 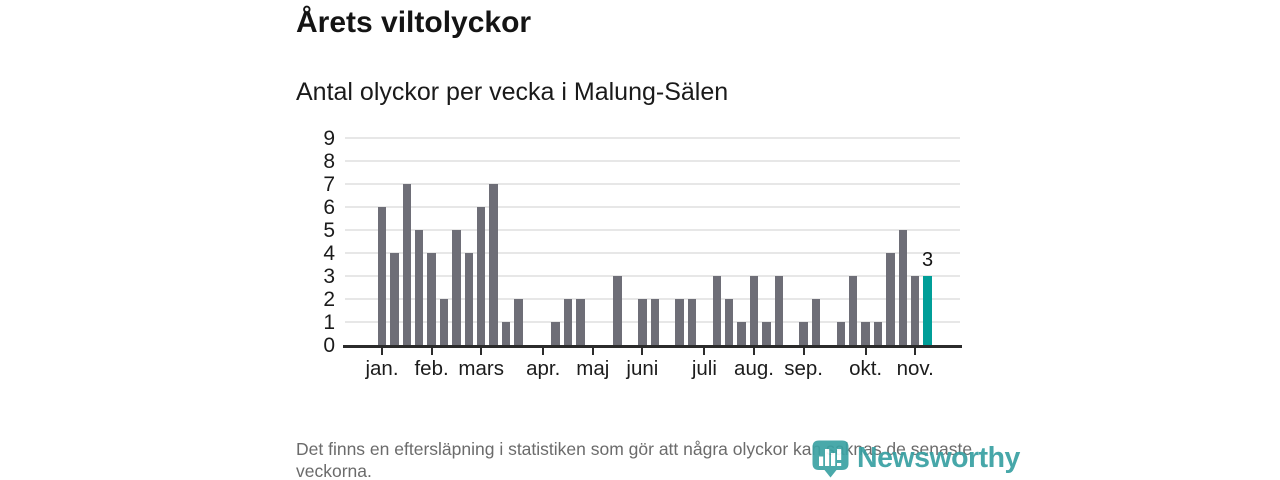 I want to click on x-axis-tick-mars, so click(x=481, y=351).